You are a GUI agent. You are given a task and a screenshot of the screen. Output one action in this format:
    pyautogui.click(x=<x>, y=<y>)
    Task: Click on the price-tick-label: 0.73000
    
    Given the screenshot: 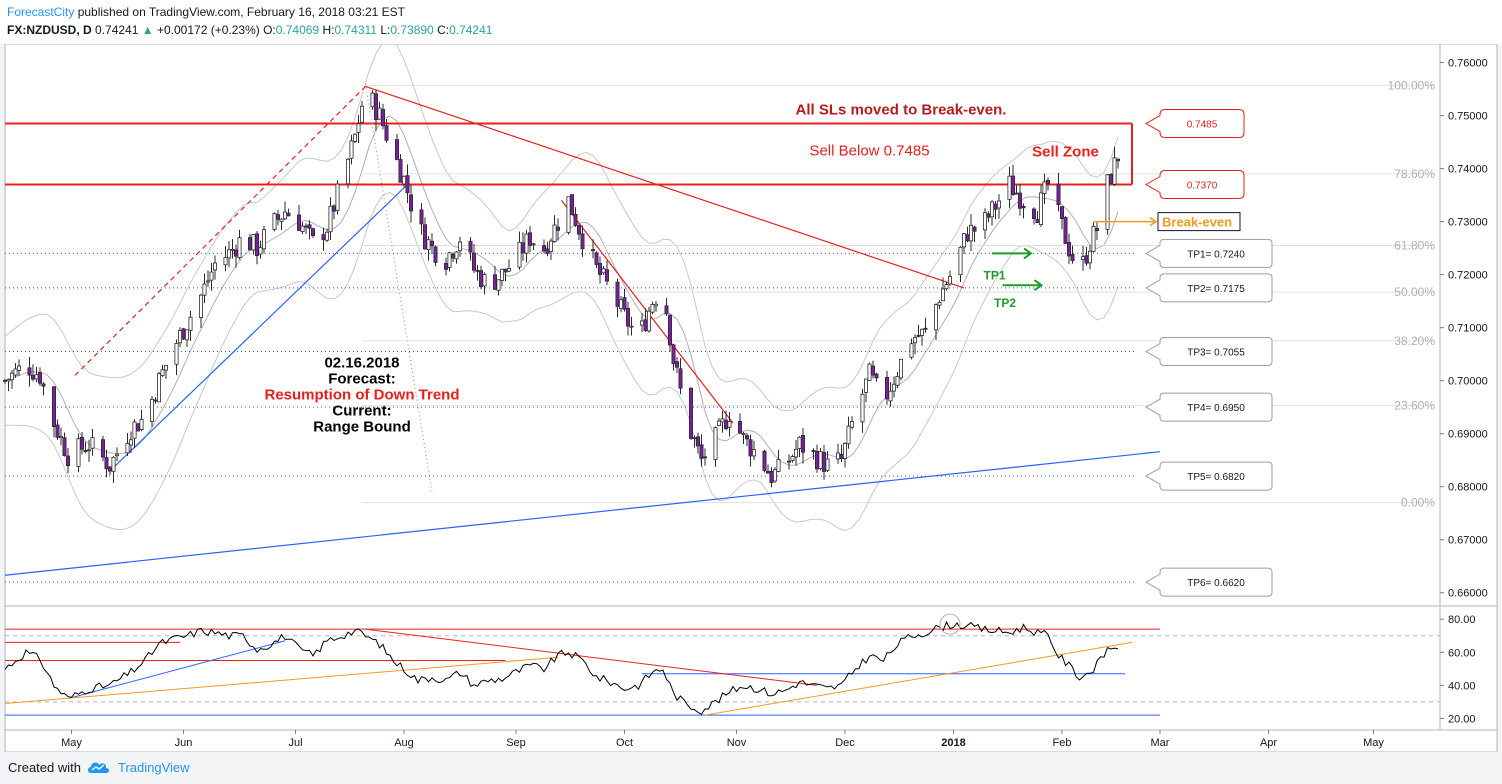 What is the action you would take?
    pyautogui.click(x=1468, y=223)
    